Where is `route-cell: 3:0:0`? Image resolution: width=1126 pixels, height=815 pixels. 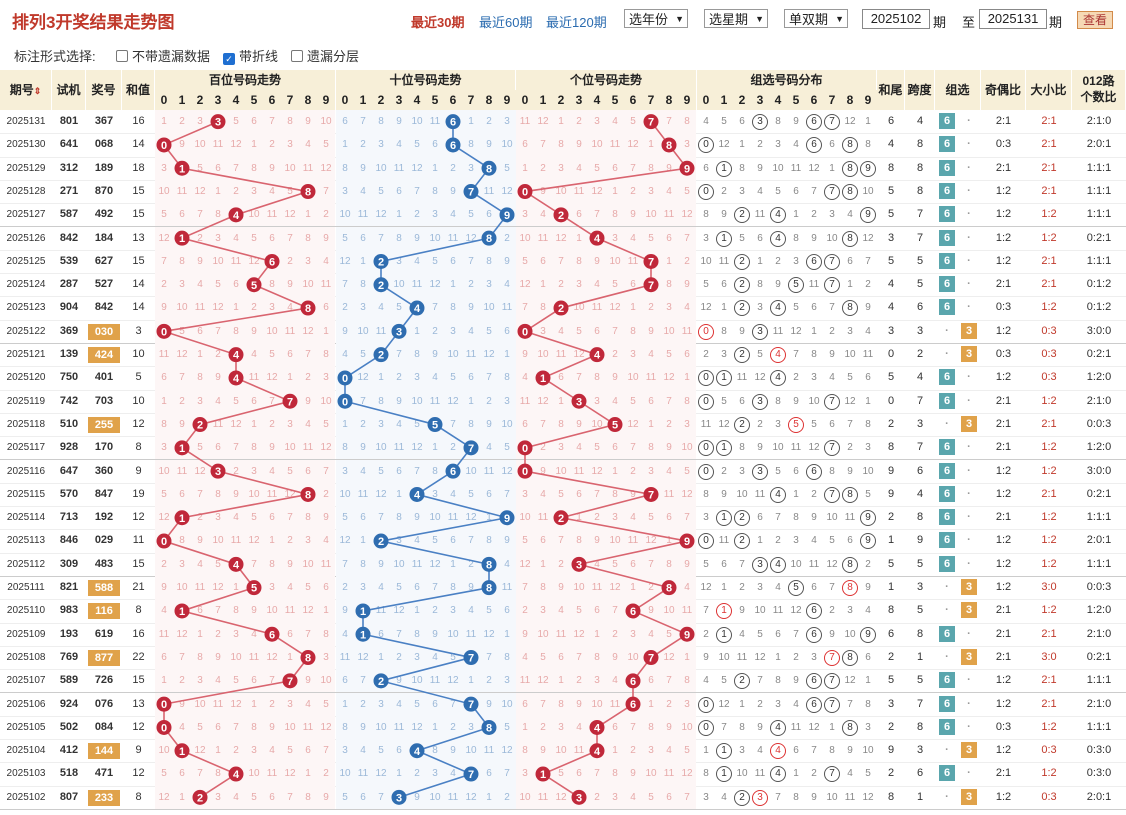 route-cell: 3:0:0 is located at coordinates (1099, 470).